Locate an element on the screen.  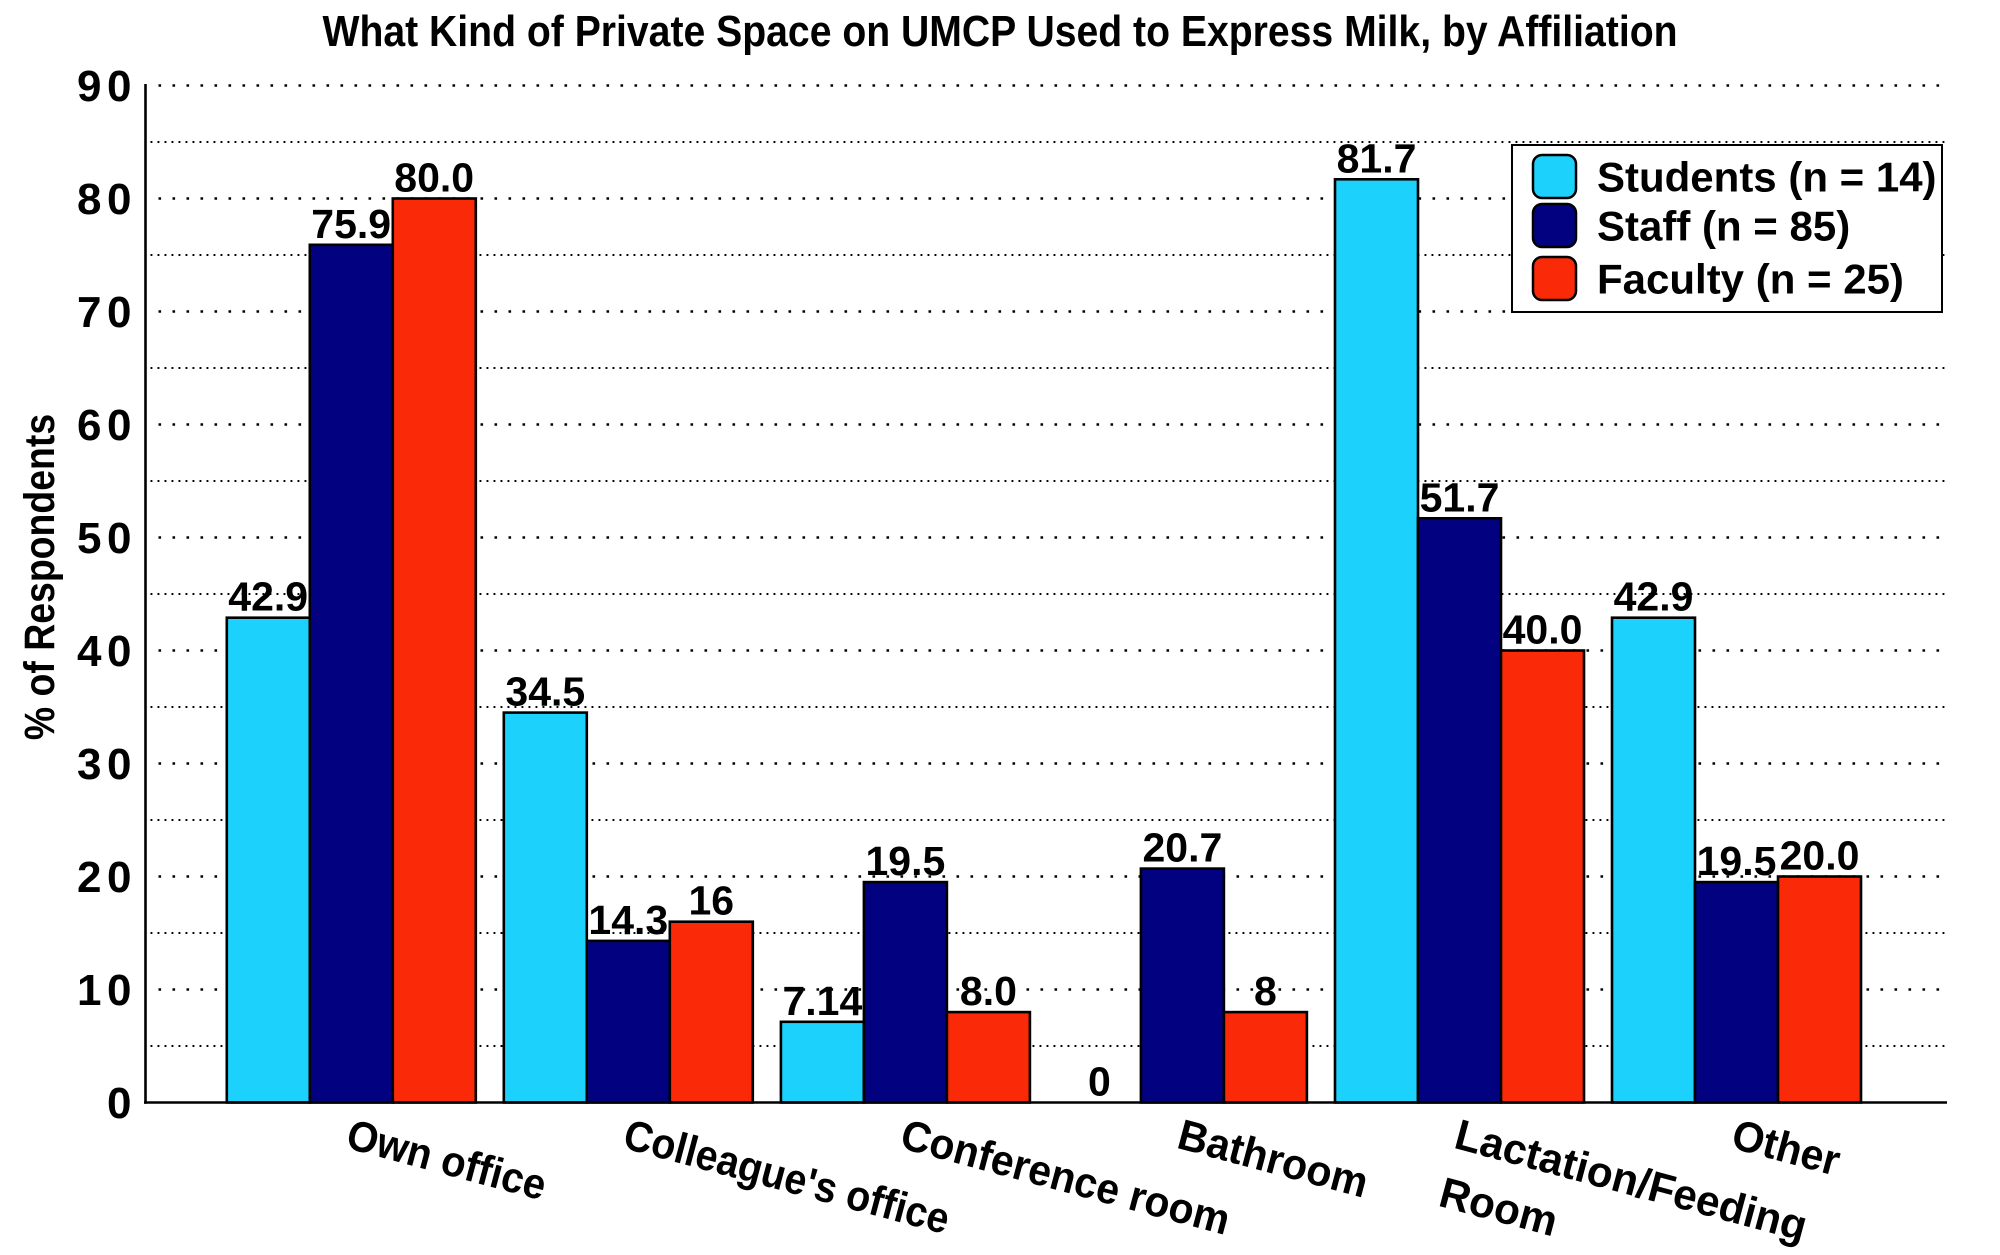
svg-text: 80.0 is located at coordinates (434, 178).